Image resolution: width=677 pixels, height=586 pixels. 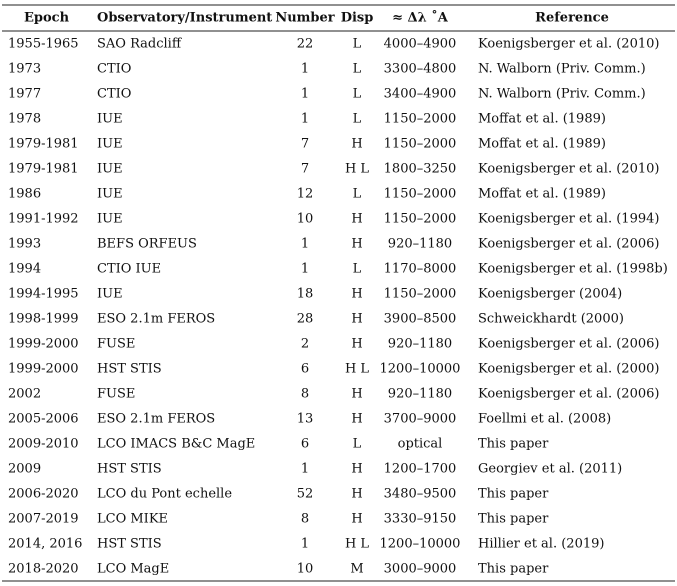 I want to click on table-cell: 3330–9150, so click(x=420, y=519).